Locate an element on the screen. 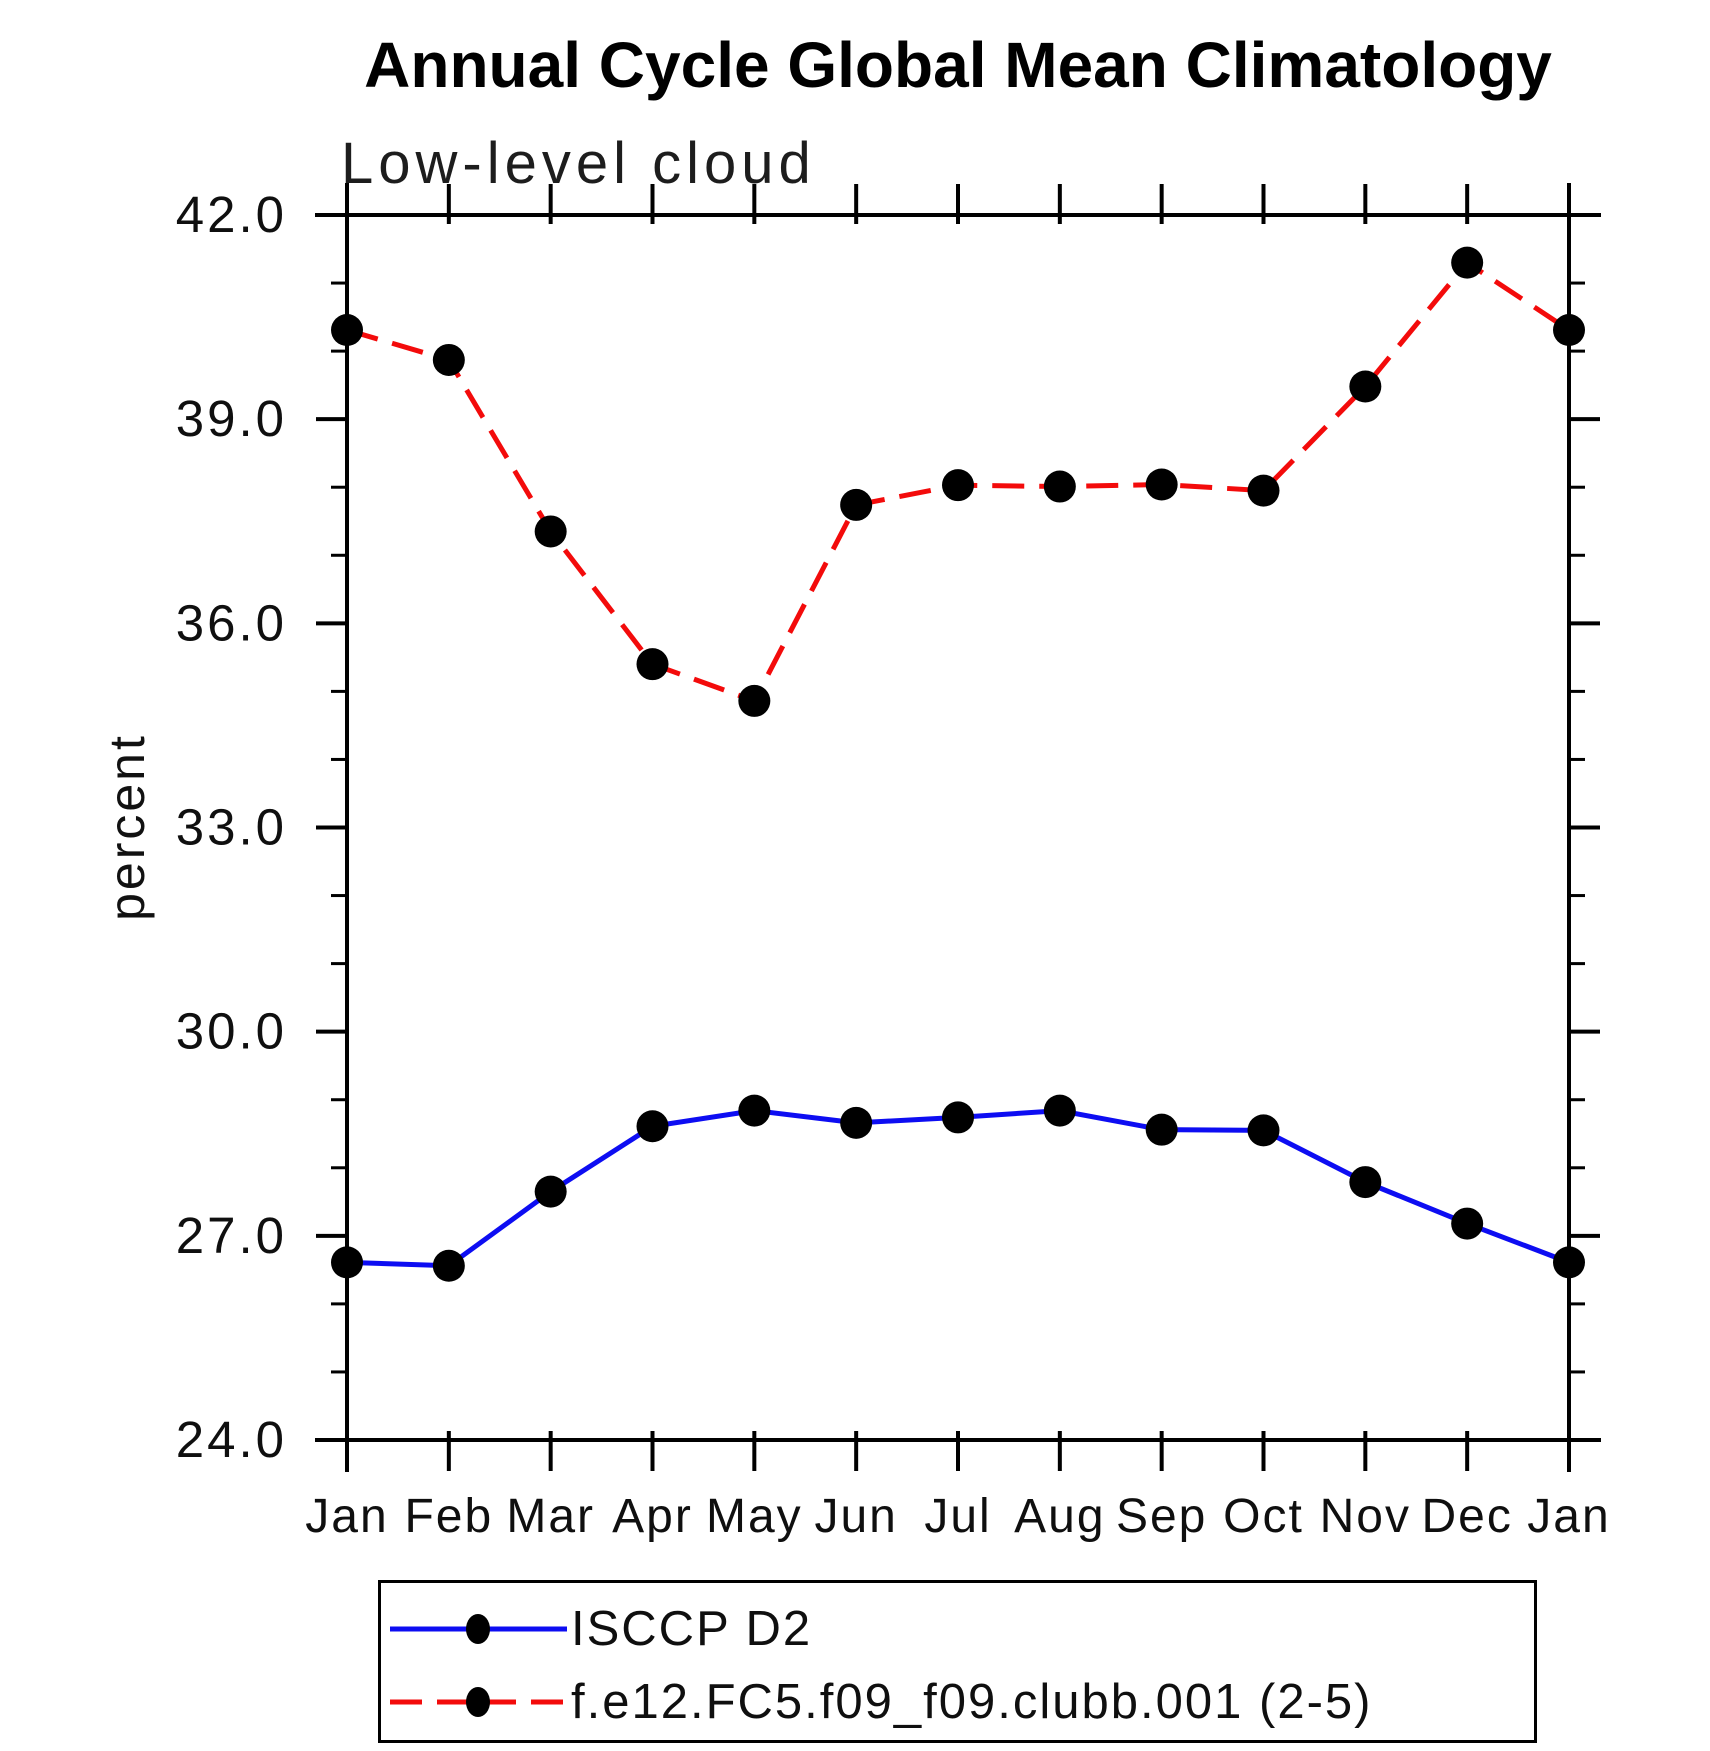 Image resolution: width=1710 pixels, height=1751 pixels. x-tick-label: Aug is located at coordinates (1059, 1516).